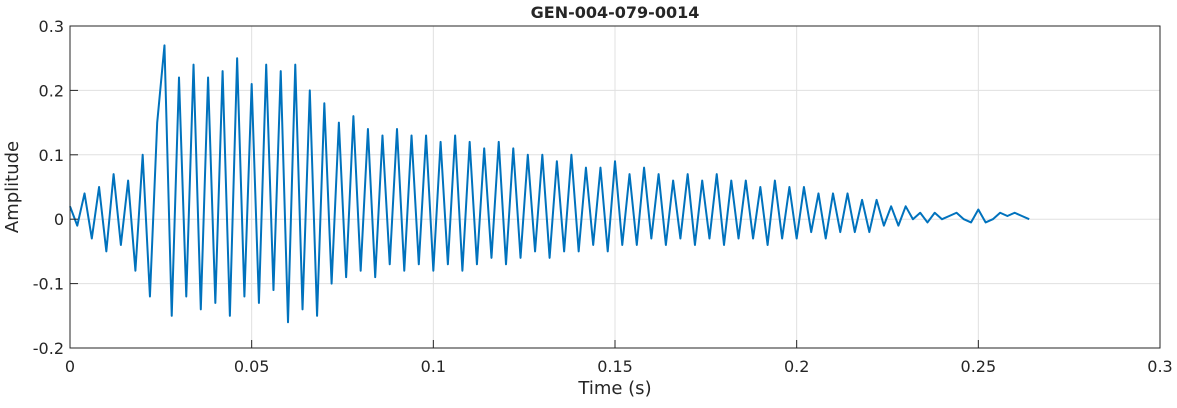 This screenshot has height=408, width=1177. Describe the element at coordinates (1159, 366) in the screenshot. I see `x-tick-label: 0.3` at that location.